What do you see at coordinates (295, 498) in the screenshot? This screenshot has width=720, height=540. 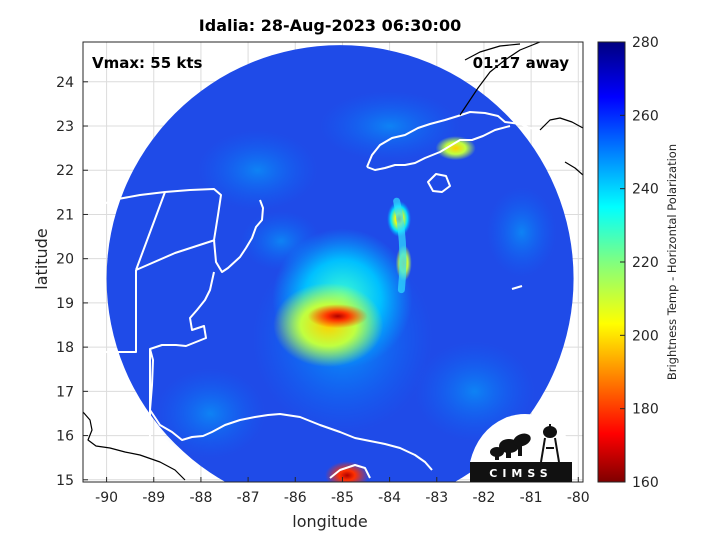 I see `x-tick-label: -86` at bounding box center [295, 498].